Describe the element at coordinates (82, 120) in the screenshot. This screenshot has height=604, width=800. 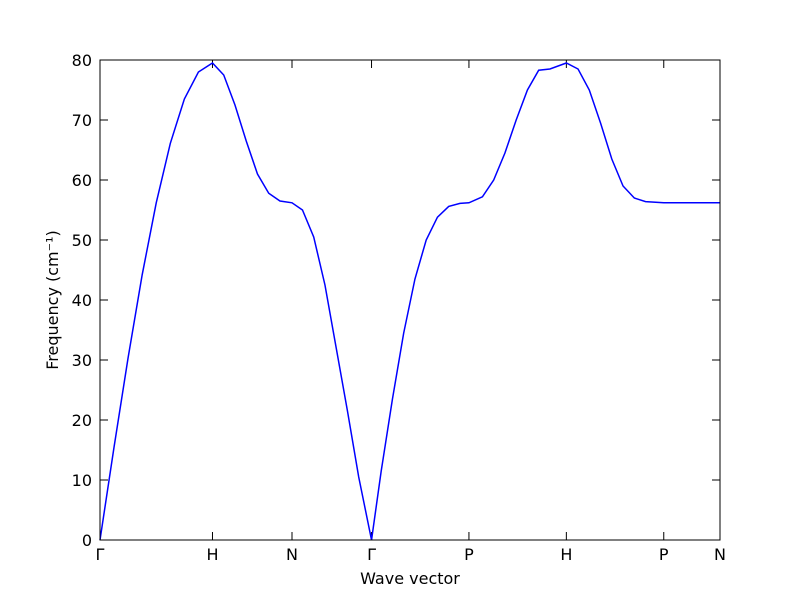
I see `y-tick-label: 70` at that location.